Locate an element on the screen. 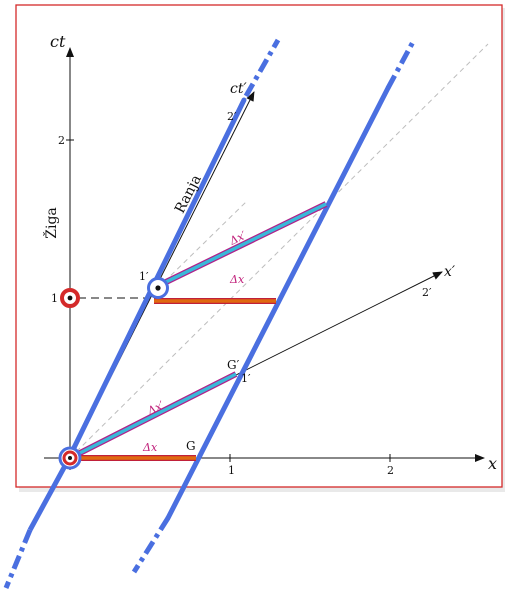 Image resolution: width=509 pixels, height=604 pixels. event-g-label: G is located at coordinates (191, 446).